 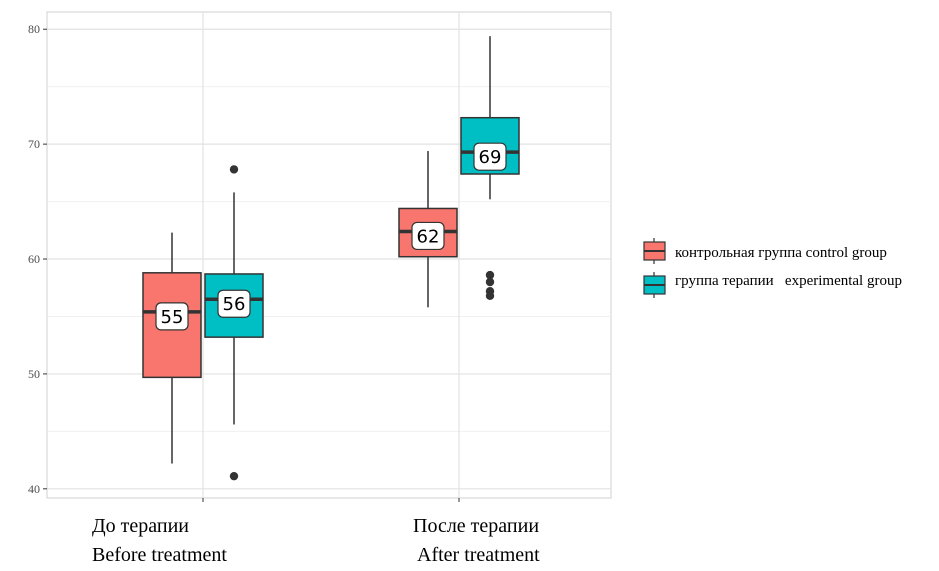 I want to click on y-tick-label: 80, so click(x=34, y=29).